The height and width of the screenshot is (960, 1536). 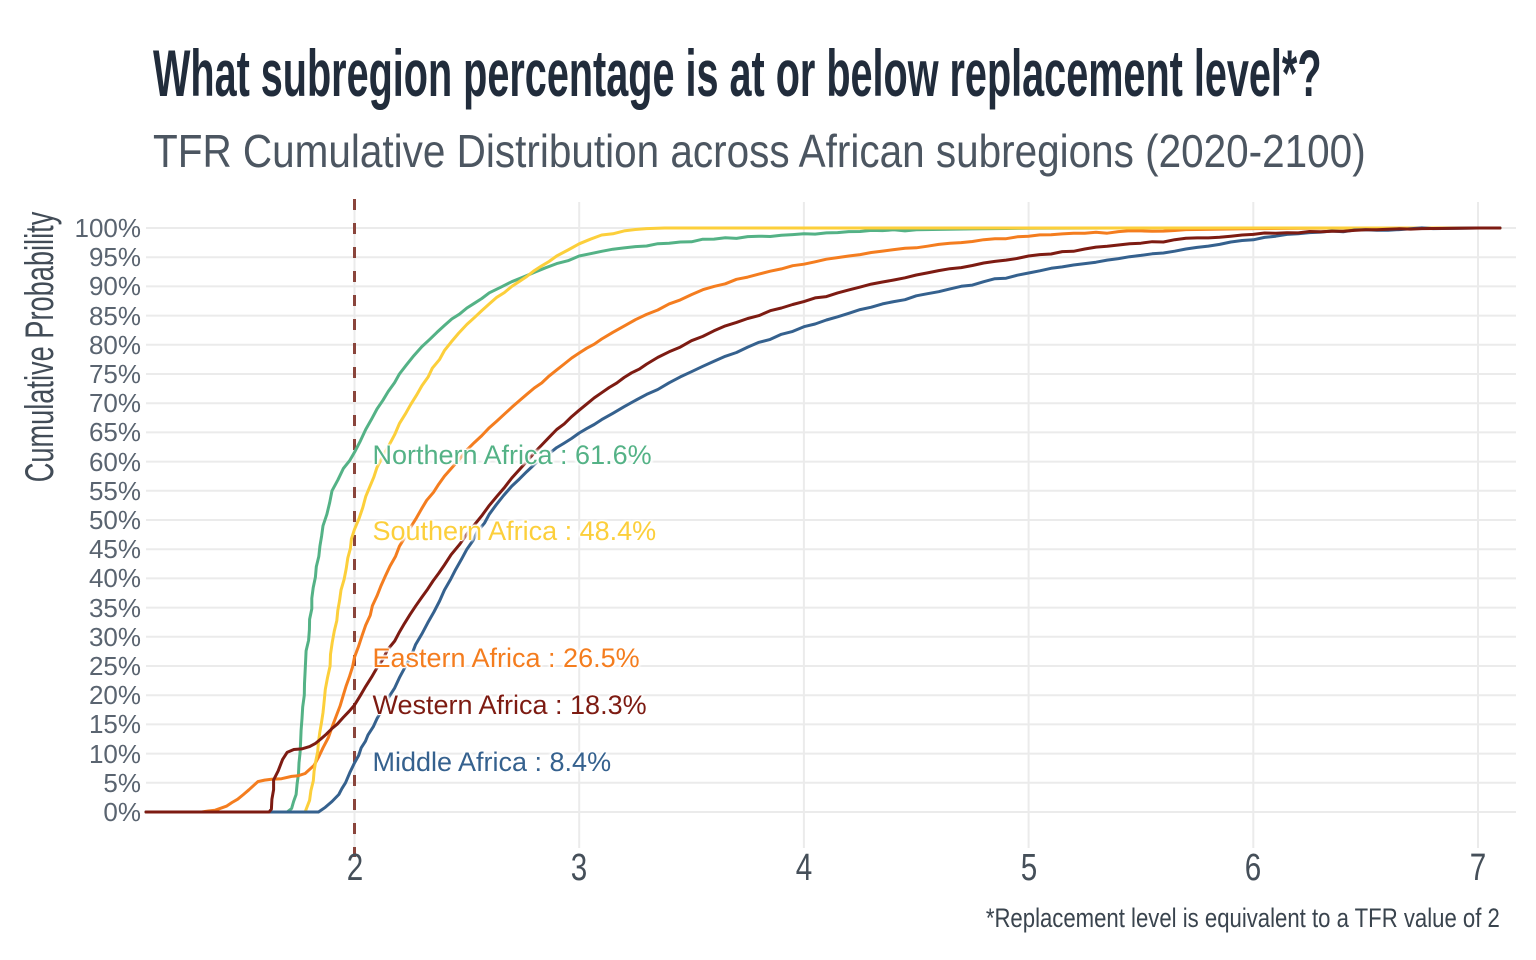 What do you see at coordinates (492, 762) in the screenshot?
I see `series-label-middle-africa-: Middle Africa : 8.4%` at bounding box center [492, 762].